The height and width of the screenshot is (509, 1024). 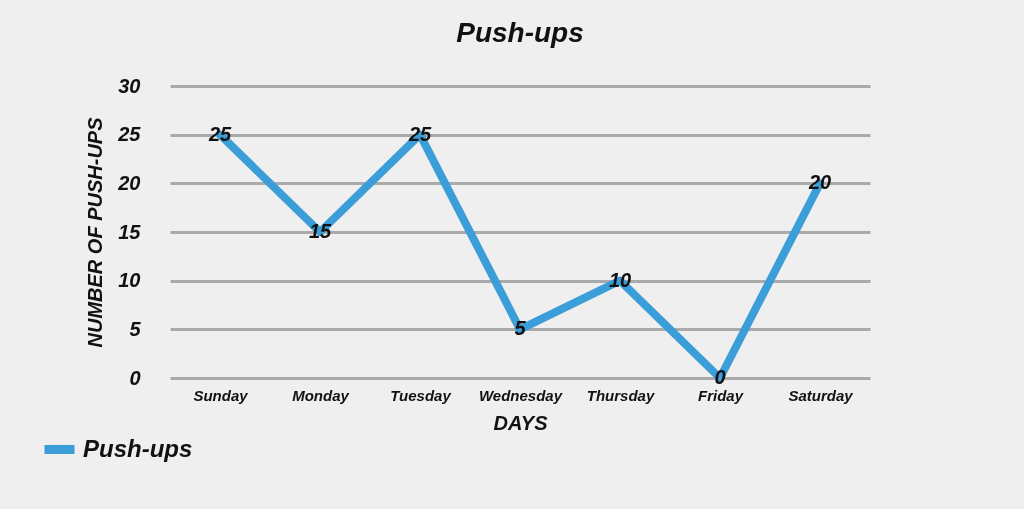 What do you see at coordinates (520, 32) in the screenshot?
I see `chart-title: Push-ups` at bounding box center [520, 32].